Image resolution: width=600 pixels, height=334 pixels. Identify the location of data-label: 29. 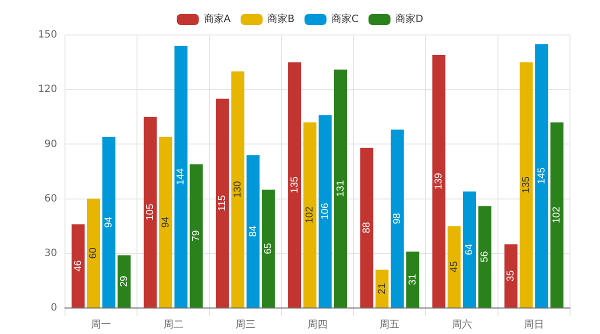
(124, 281).